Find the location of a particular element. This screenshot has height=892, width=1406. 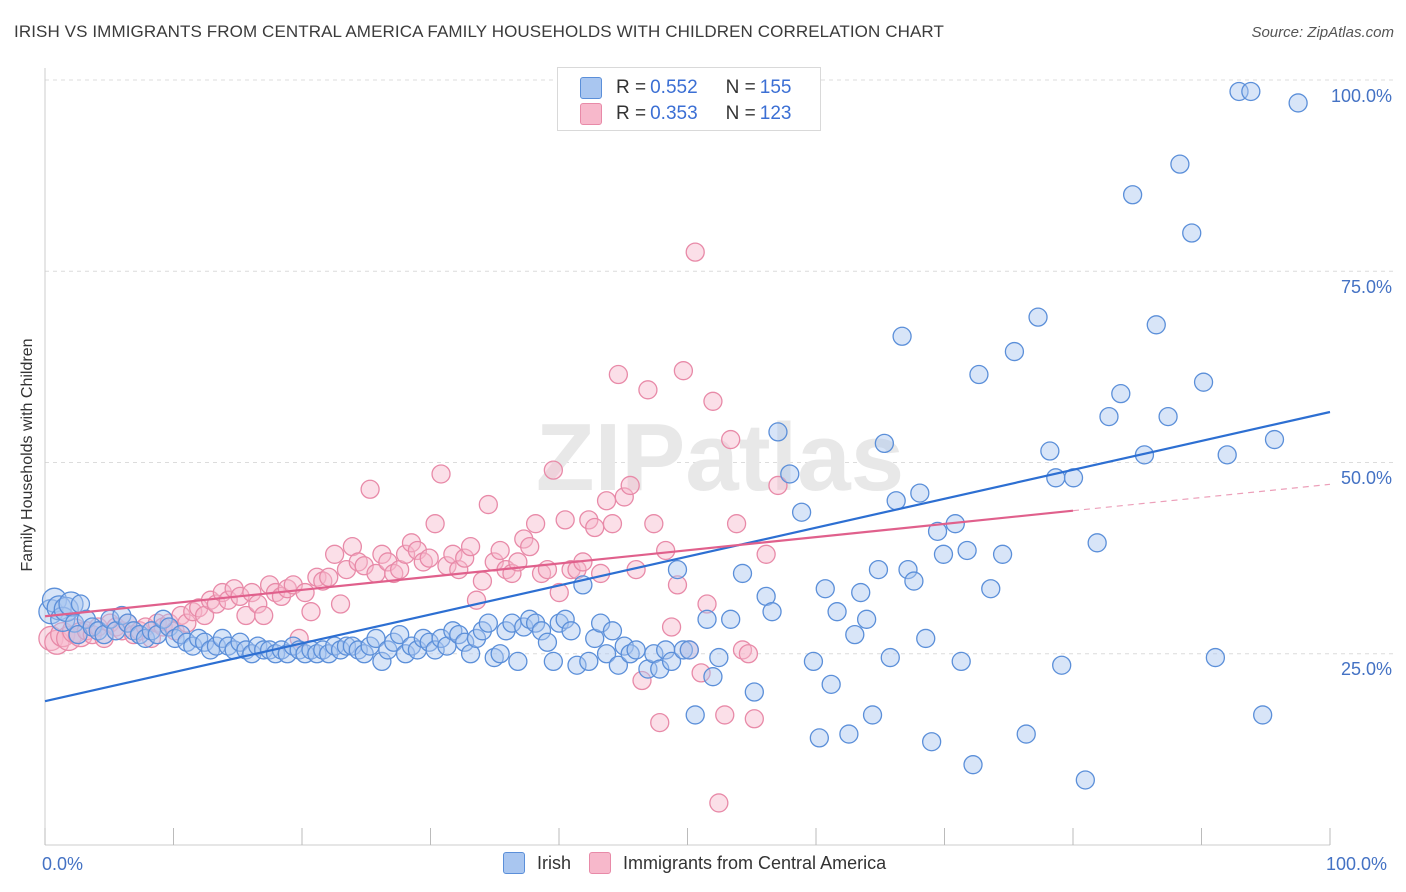

immigrants-trend-line is located at coordinates (559, 563).